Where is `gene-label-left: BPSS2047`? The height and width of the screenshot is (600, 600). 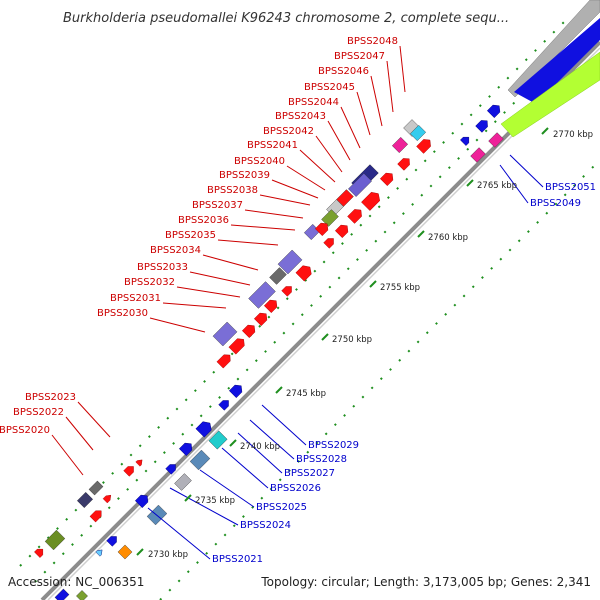
gene-label-left: BPSS2047 is located at coordinates (359, 56).